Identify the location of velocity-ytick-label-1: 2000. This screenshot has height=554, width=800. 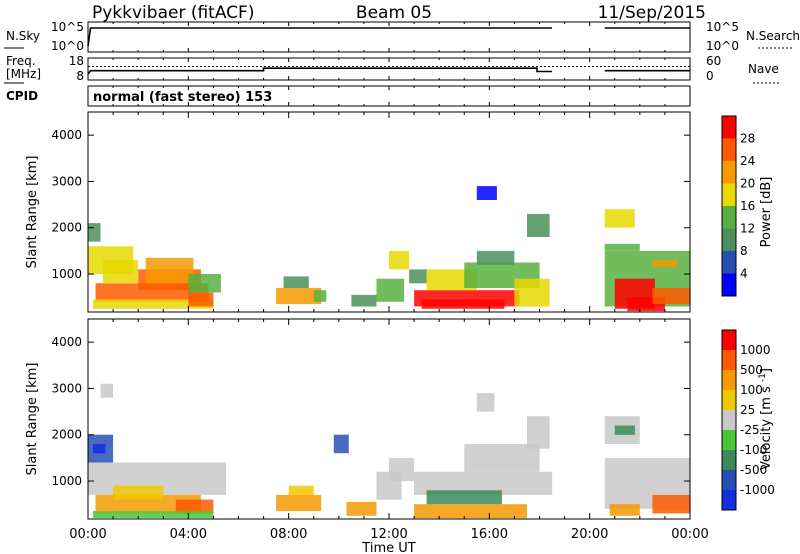
(66, 435).